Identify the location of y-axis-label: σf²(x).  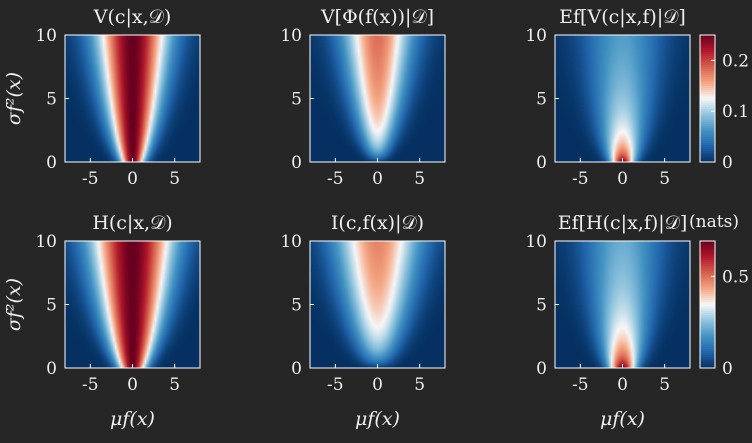
(14, 304).